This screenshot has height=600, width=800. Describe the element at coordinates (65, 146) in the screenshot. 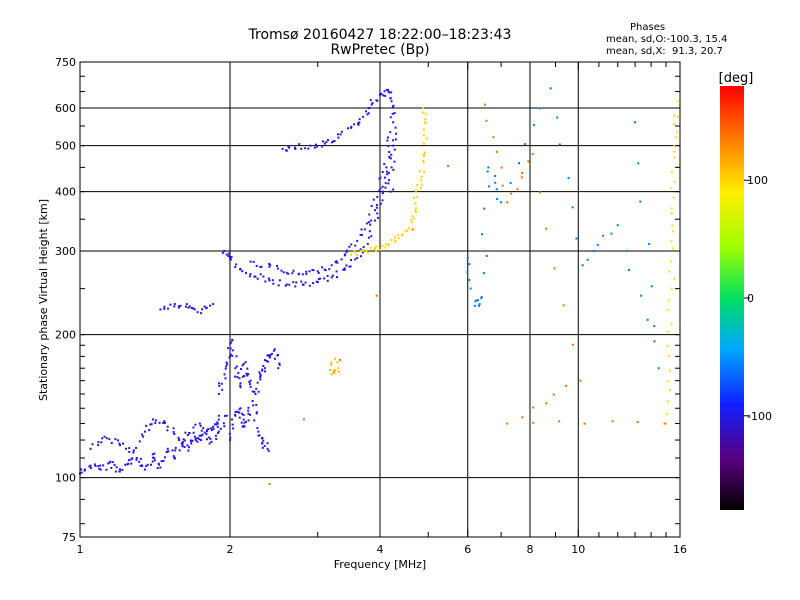

I see `y-tick-label-500: 500` at that location.